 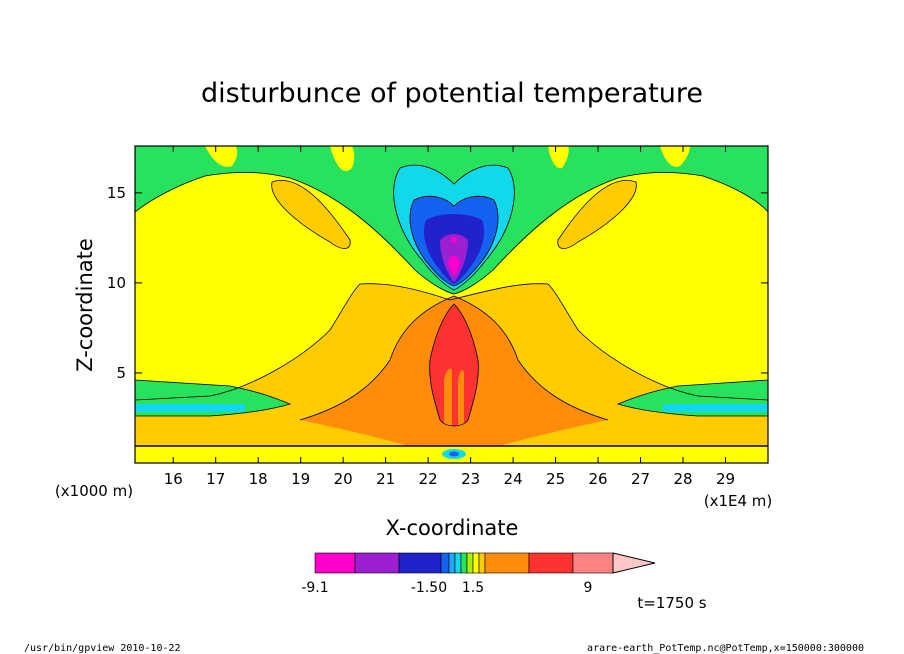 What do you see at coordinates (258, 479) in the screenshot?
I see `x-tick-label: 18` at bounding box center [258, 479].